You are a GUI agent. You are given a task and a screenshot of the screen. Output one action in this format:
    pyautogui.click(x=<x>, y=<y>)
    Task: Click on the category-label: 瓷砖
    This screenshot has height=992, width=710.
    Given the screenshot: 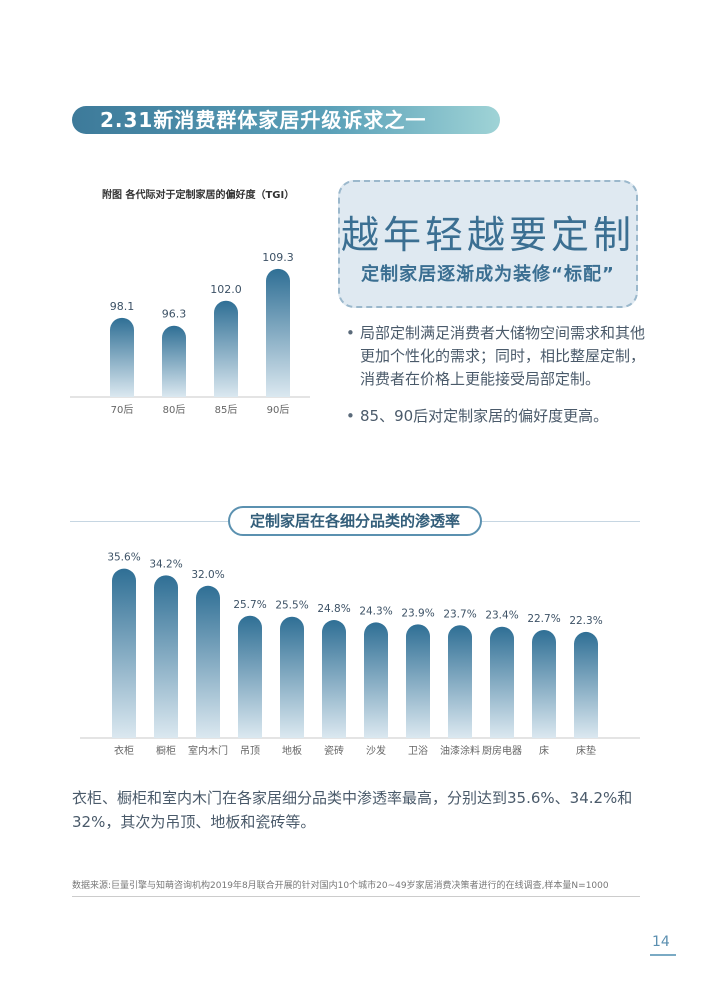 What is the action you would take?
    pyautogui.click(x=334, y=750)
    